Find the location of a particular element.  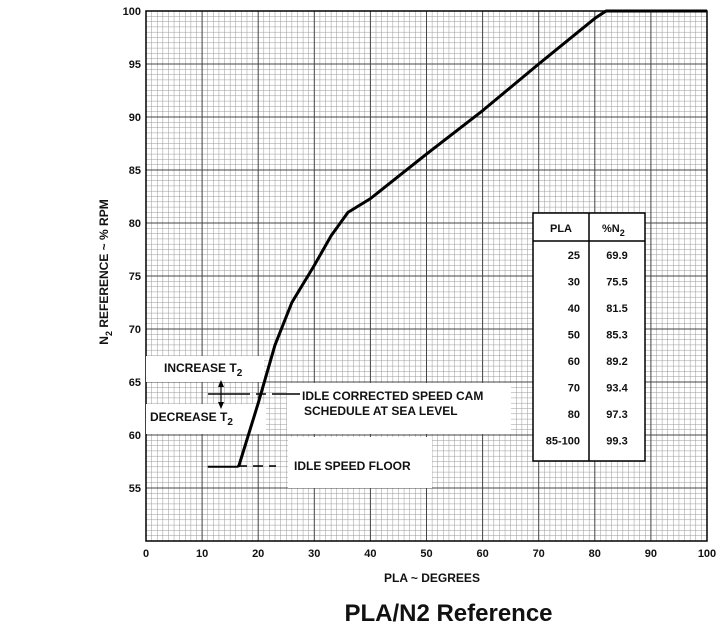

table-header-n2: %N2 is located at coordinates (613, 230).